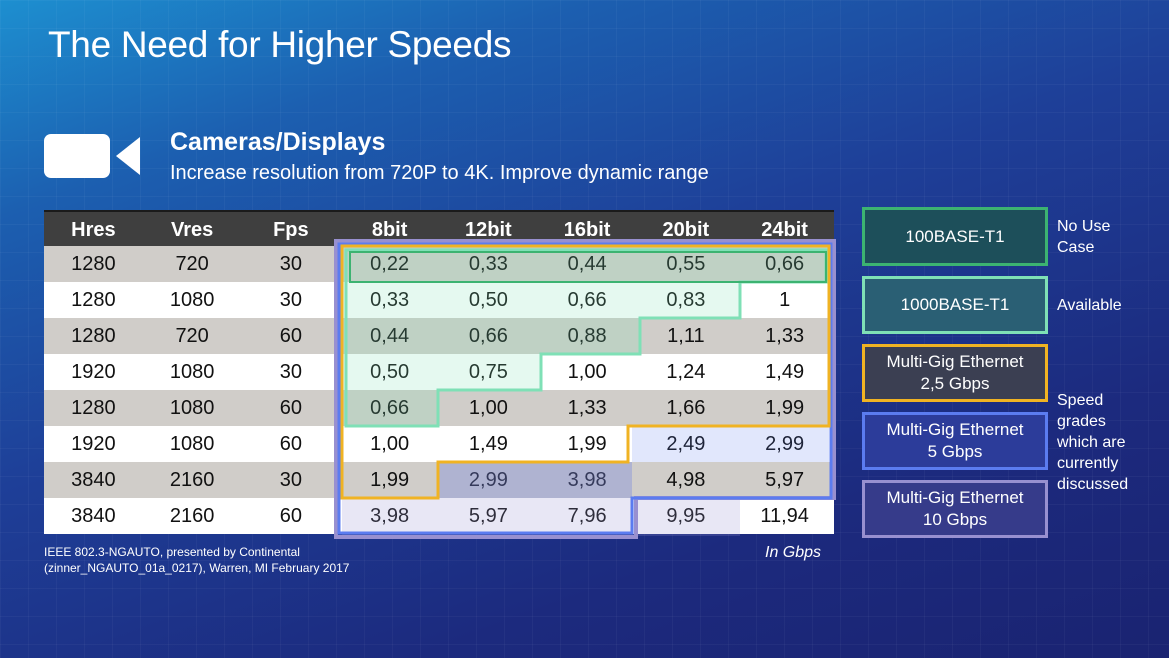  What do you see at coordinates (686, 516) in the screenshot?
I see `table-cell: 9,95` at bounding box center [686, 516].